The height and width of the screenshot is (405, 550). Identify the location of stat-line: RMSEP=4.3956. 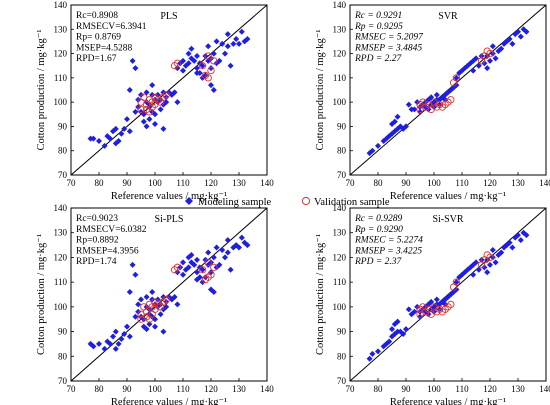
(107, 251).